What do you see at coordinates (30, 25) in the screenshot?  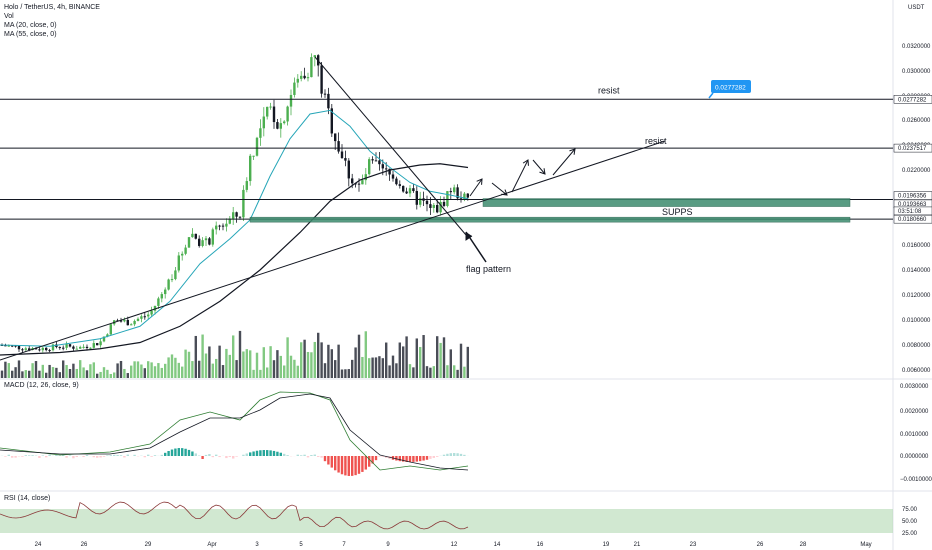 I see `ma20-legend: MA (20, close, 0)` at bounding box center [30, 25].